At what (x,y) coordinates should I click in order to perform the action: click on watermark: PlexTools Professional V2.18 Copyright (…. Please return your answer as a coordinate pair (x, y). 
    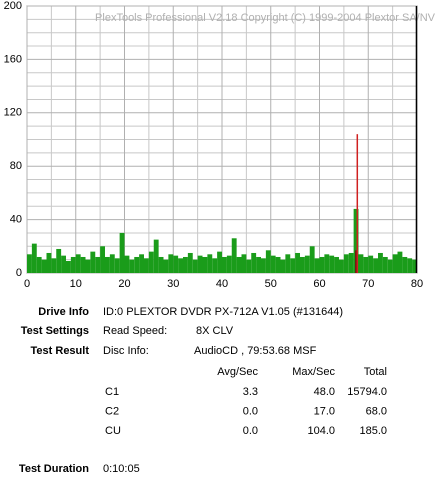
    Looking at the image, I should click on (265, 18).